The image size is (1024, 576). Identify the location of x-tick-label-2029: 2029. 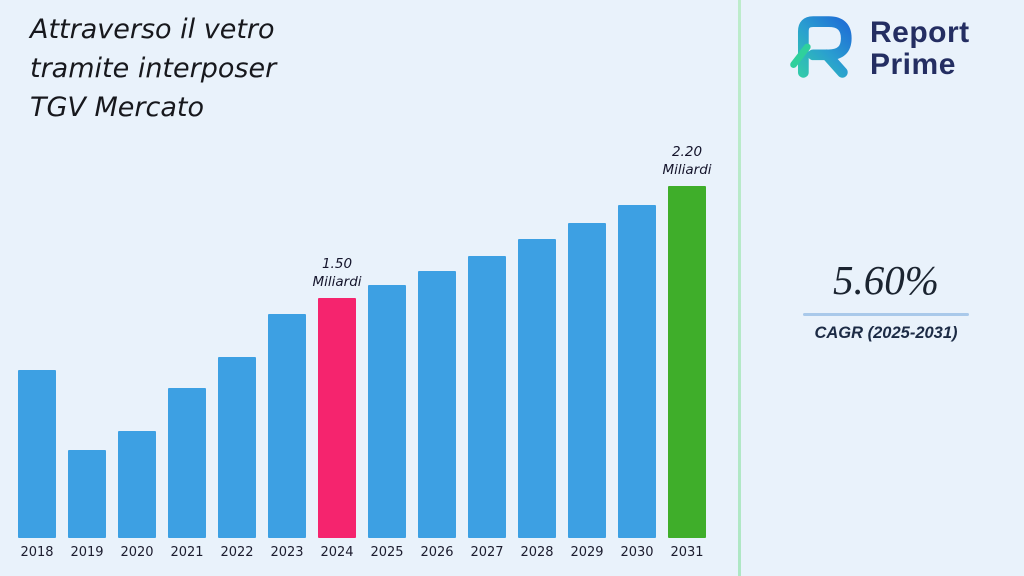
(587, 552).